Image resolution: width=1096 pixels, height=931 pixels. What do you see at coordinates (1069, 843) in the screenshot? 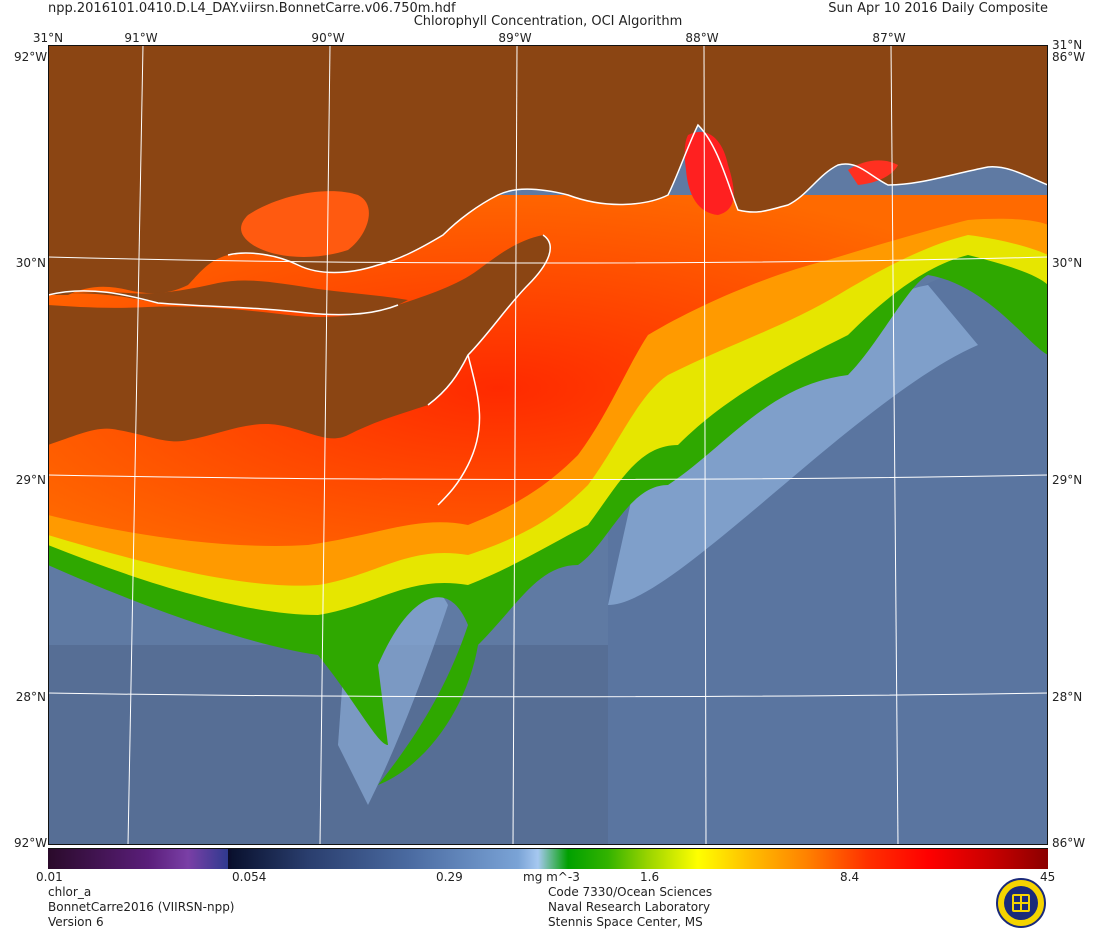
I see `edge-lon-label-bottom-right: 86°W` at bounding box center [1069, 843].